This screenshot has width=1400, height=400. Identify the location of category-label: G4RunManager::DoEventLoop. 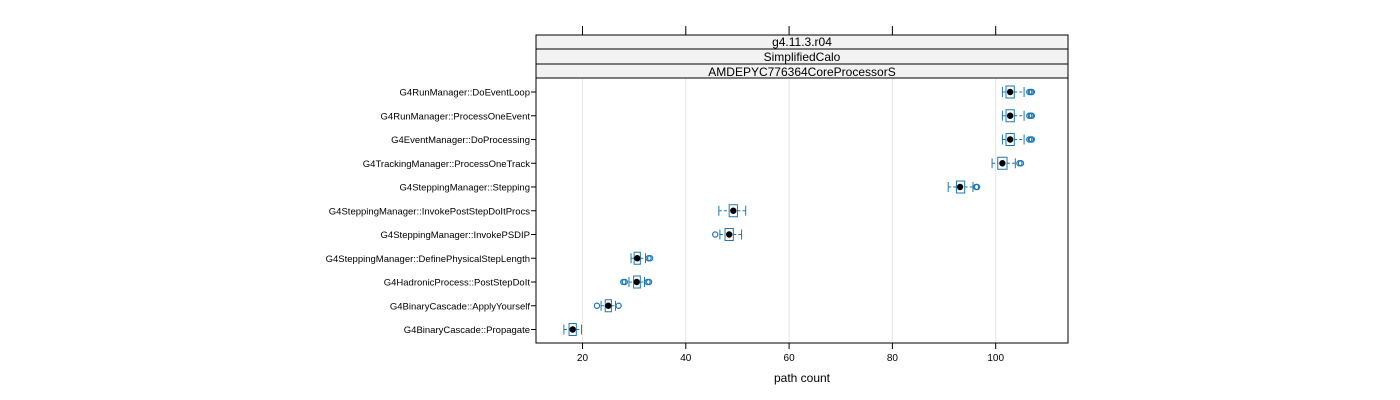
(465, 93).